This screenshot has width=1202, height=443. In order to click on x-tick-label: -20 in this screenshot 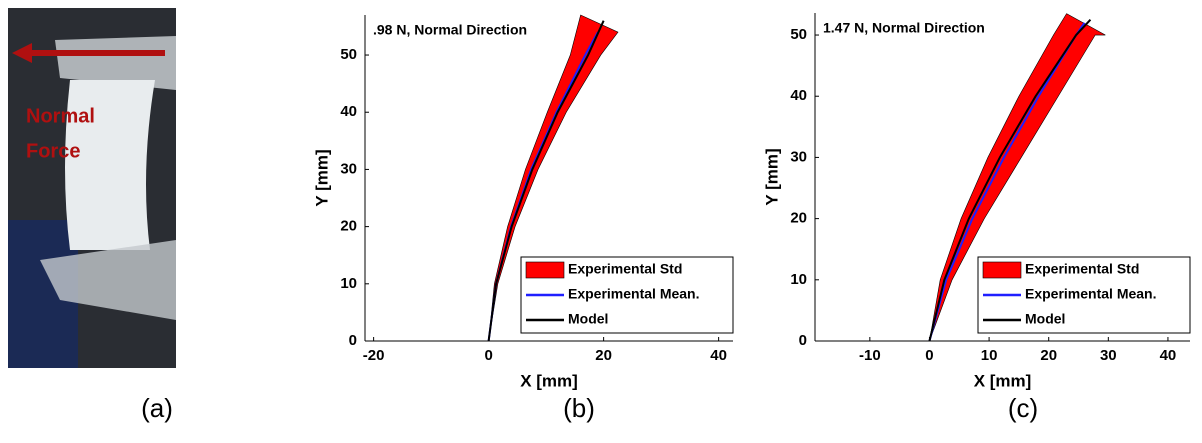, I will do `click(374, 355)`.